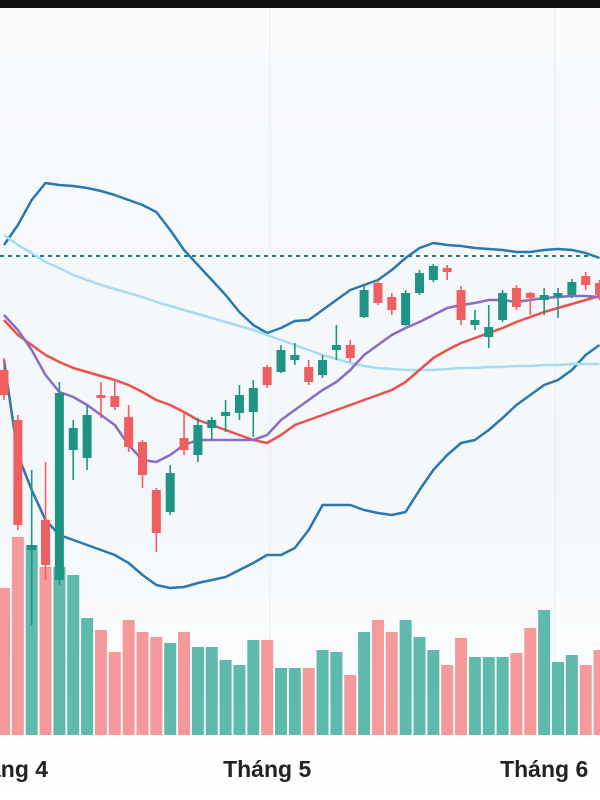  Describe the element at coordinates (267, 769) in the screenshot. I see `x-tick-label: Tháng 5` at that location.